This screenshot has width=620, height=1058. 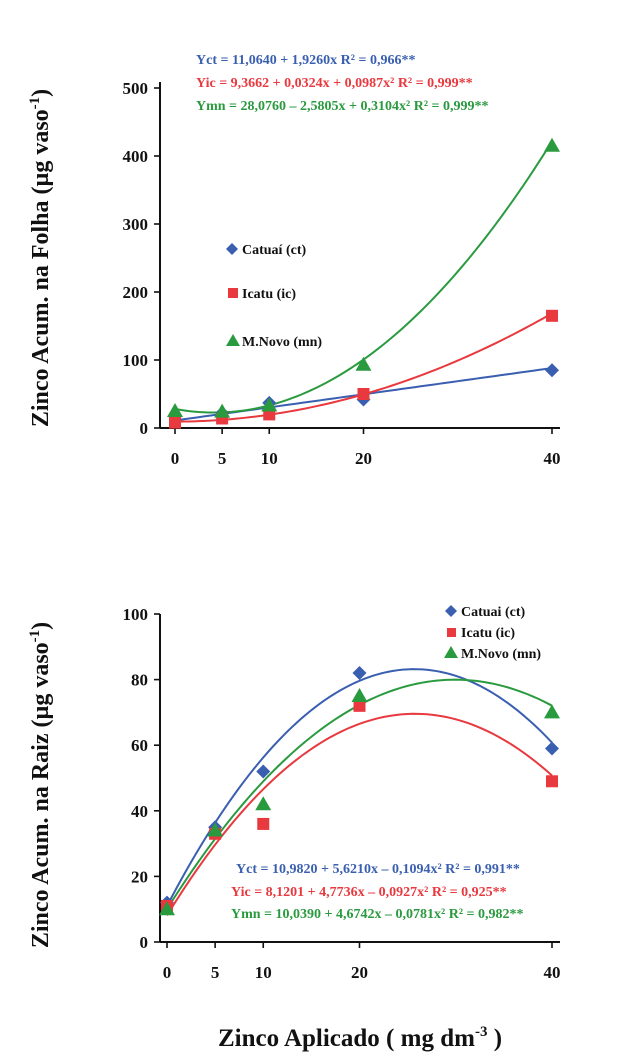 I want to click on top-x-ticks: 0 5 10 20 40, so click(x=366, y=448).